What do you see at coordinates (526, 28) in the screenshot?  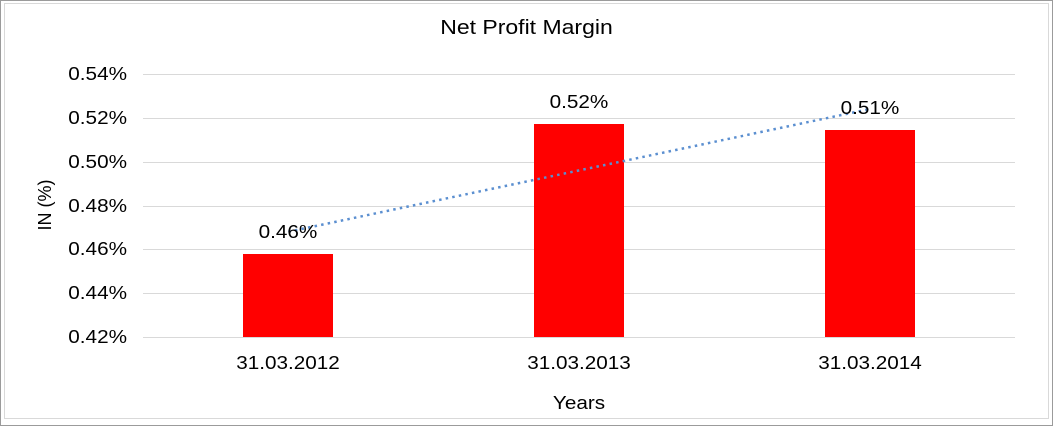 I see `chart-title: Net Profit Margin` at bounding box center [526, 28].